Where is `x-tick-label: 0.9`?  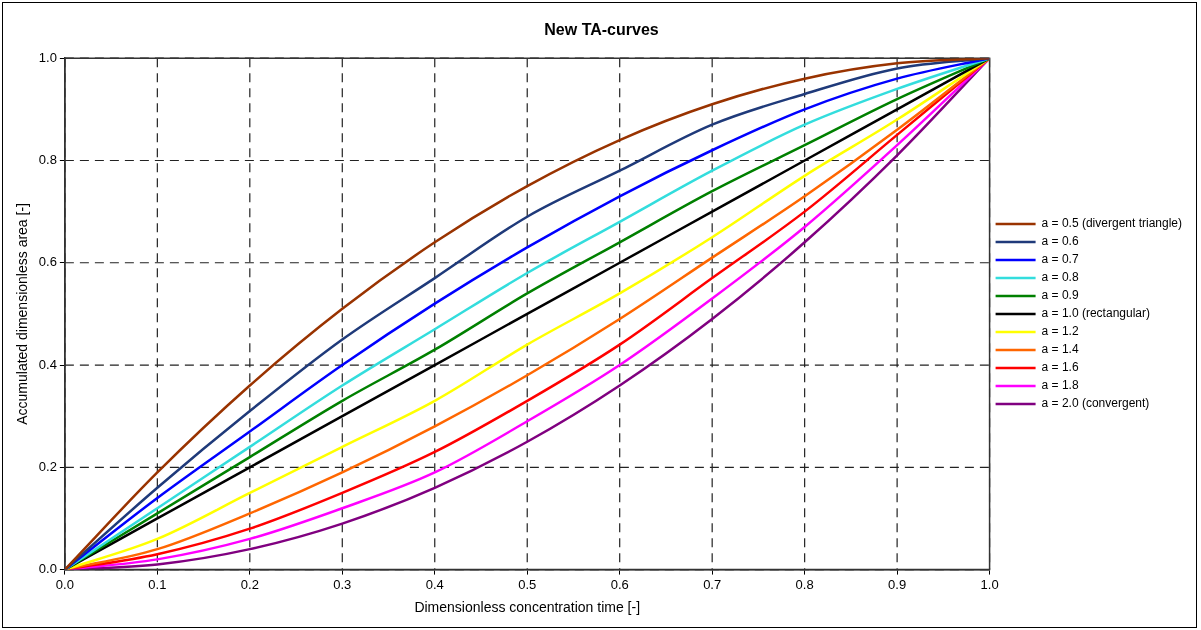 x-tick-label: 0.9 is located at coordinates (897, 584).